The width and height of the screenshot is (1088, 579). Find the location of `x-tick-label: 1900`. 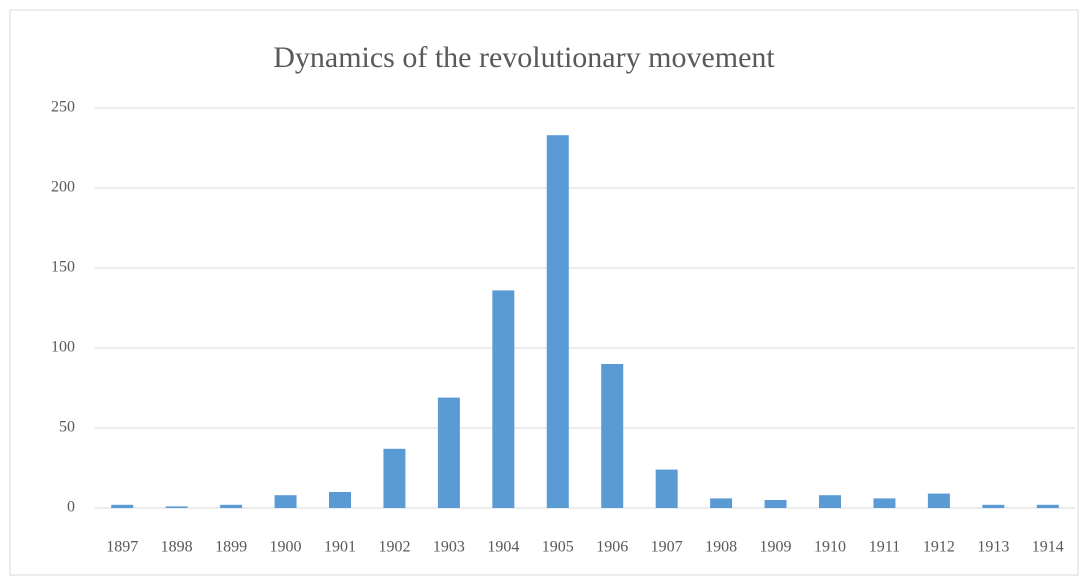

x-tick-label: 1900 is located at coordinates (286, 547).